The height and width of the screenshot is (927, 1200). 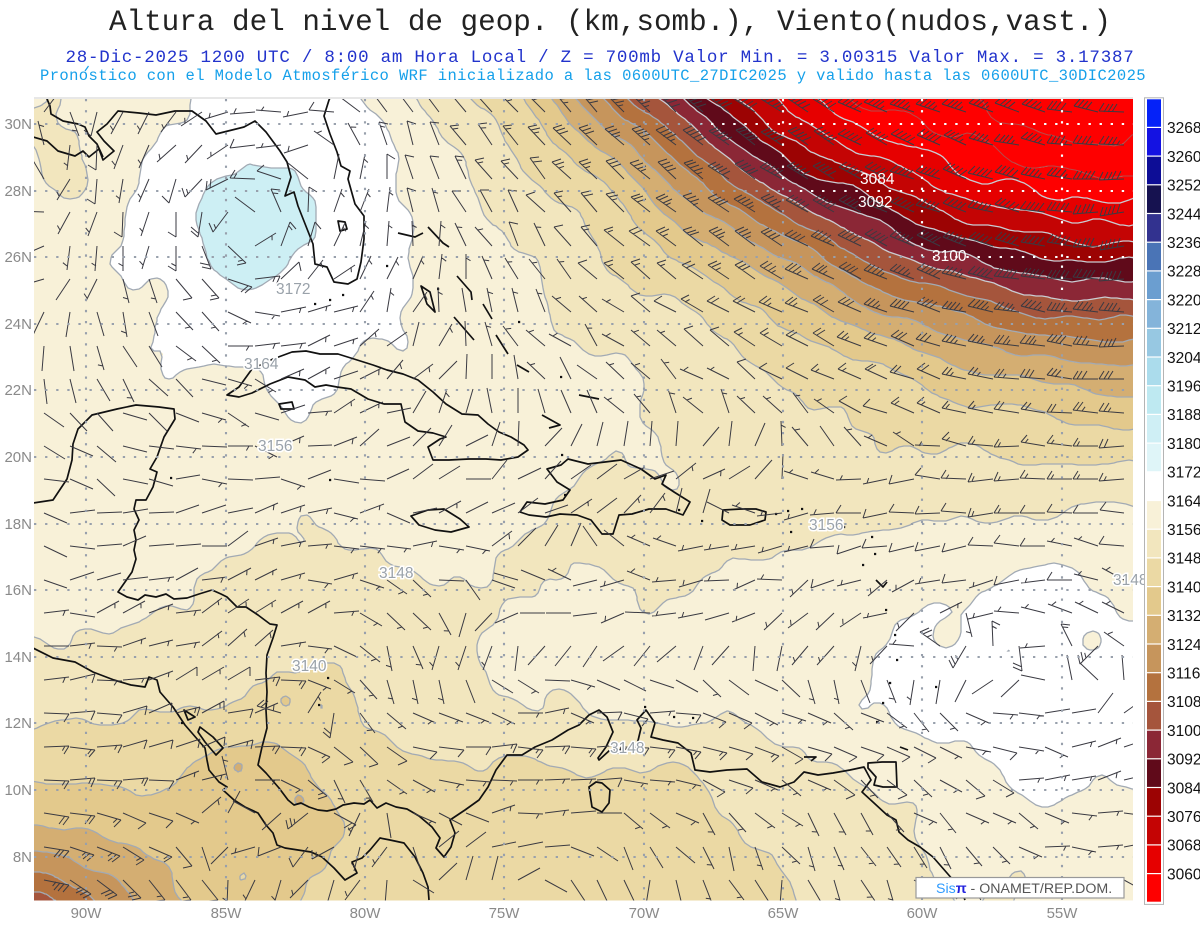 What do you see at coordinates (784, 913) in the screenshot?
I see `svg-text: 65W` at bounding box center [784, 913].